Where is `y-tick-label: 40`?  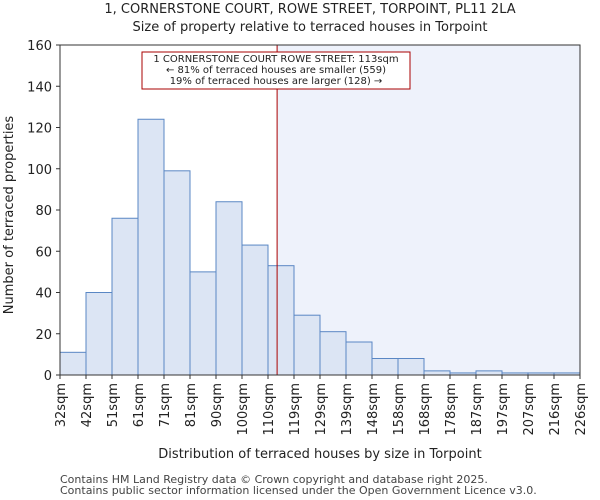
y-tick-label: 40 is located at coordinates (43, 294).